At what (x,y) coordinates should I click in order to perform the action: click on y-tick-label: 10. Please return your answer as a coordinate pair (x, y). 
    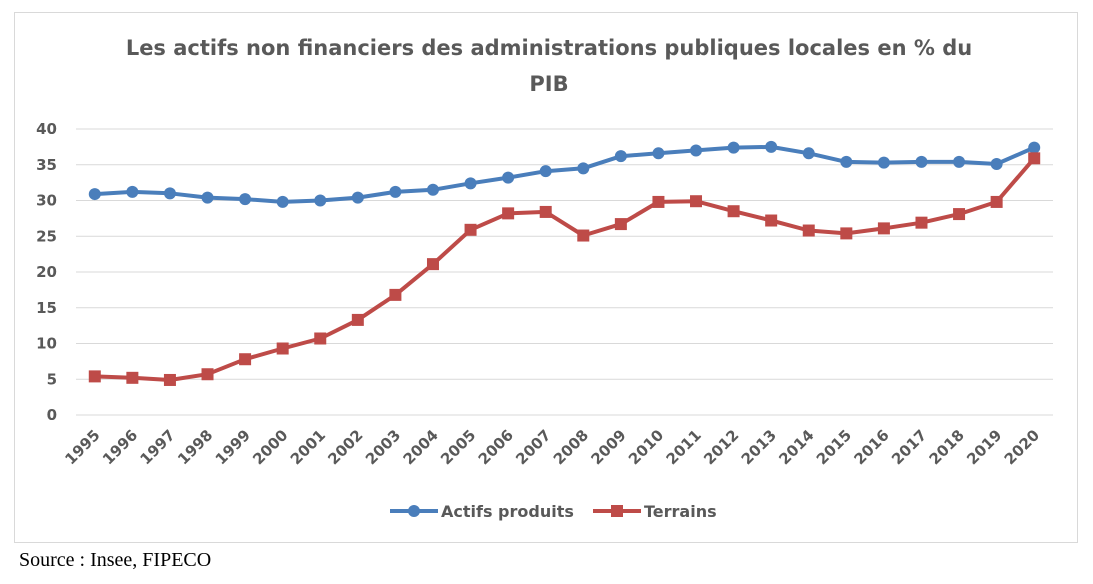
    Looking at the image, I should click on (46, 344).